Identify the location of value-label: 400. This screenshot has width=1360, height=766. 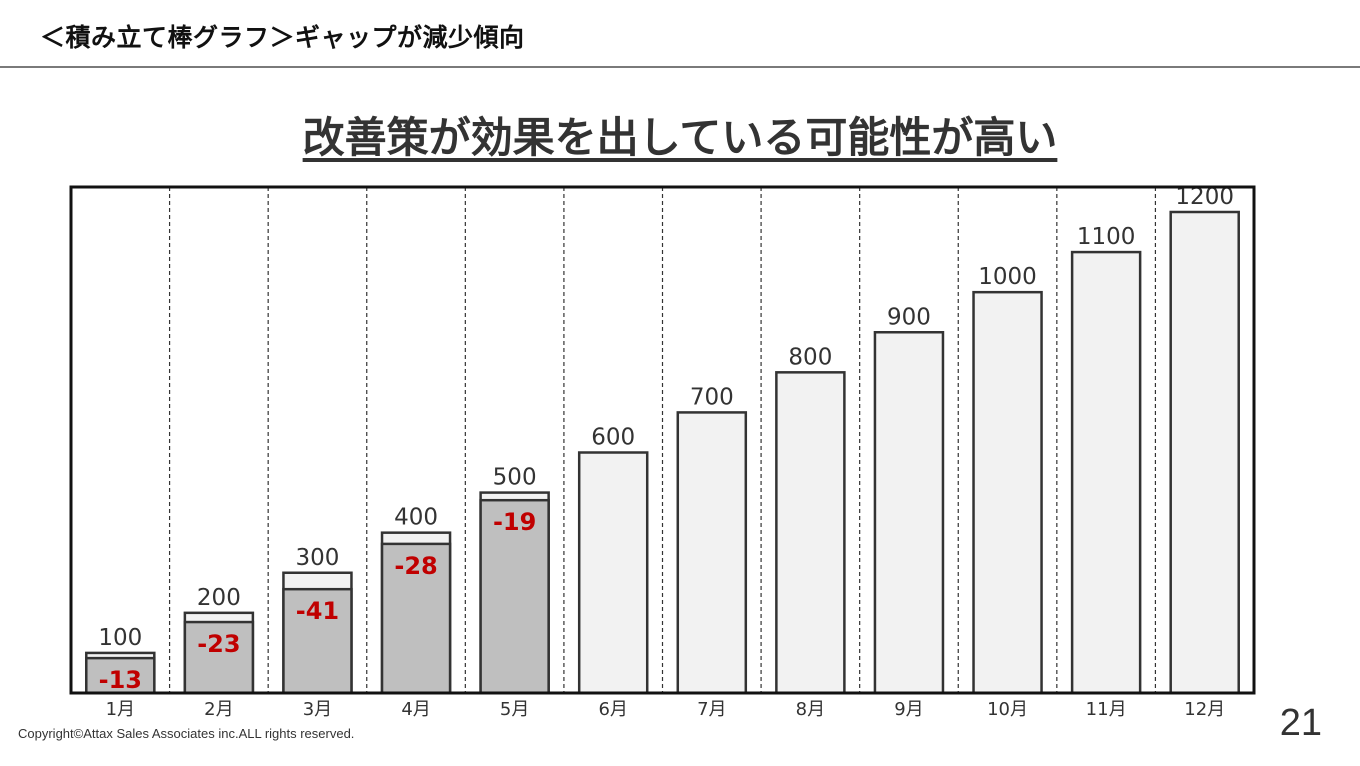
(416, 518).